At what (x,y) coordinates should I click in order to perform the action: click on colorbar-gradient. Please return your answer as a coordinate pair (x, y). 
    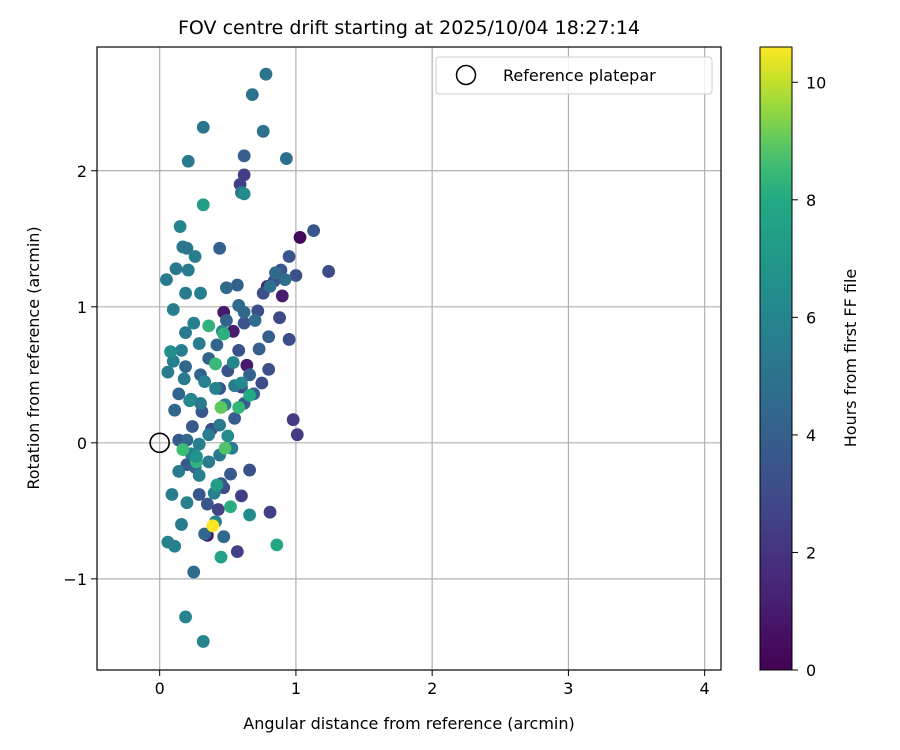
    Looking at the image, I should click on (776, 358).